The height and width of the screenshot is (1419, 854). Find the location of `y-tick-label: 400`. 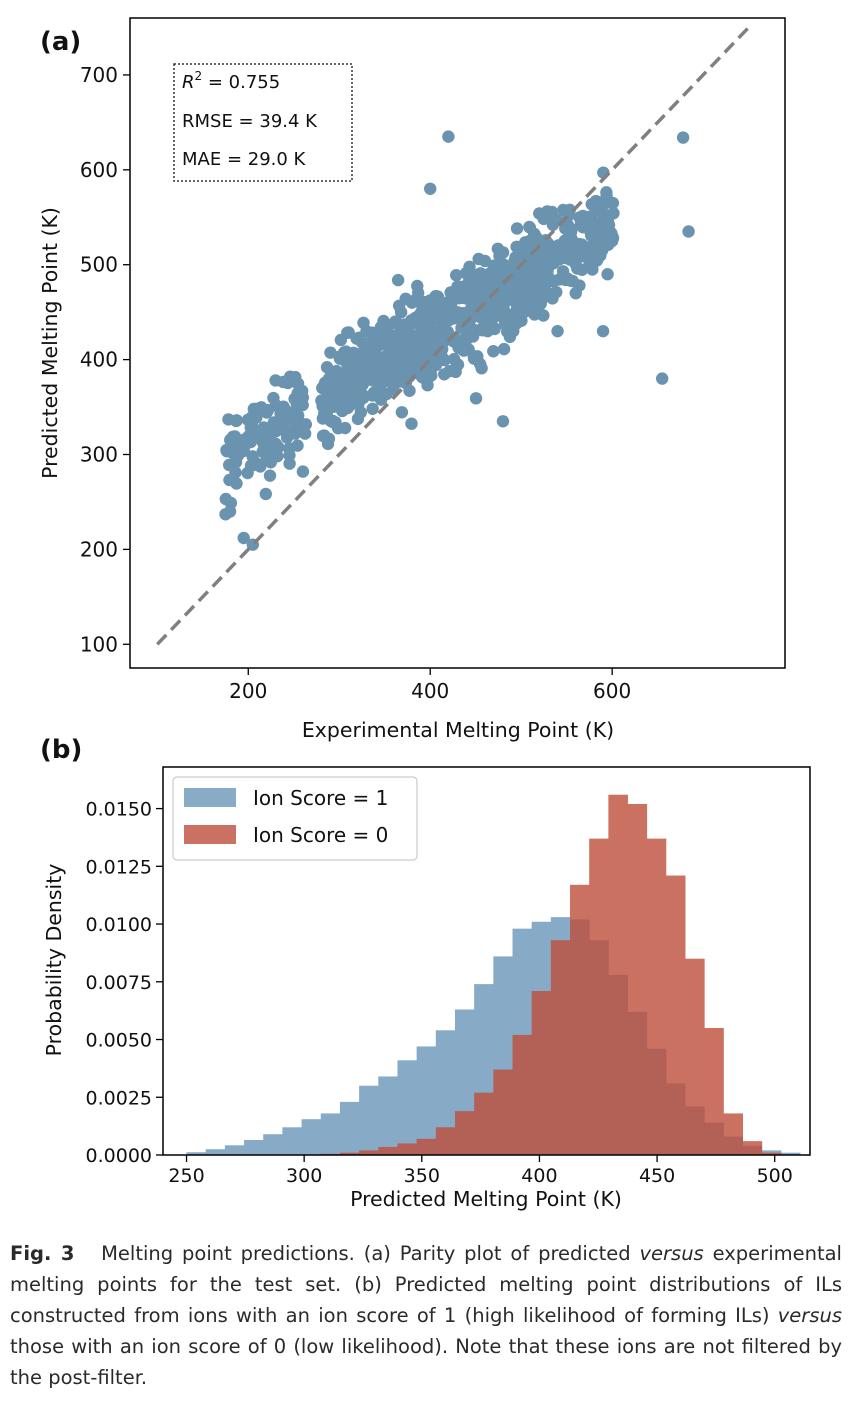

y-tick-label: 400 is located at coordinates (99, 360).